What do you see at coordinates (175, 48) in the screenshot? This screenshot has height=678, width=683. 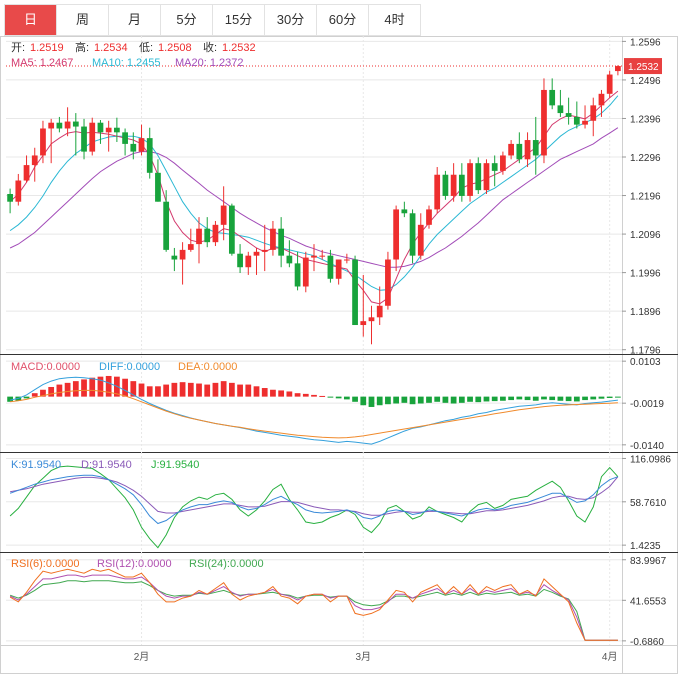 I see `ohlc-value: 1.2508` at bounding box center [175, 48].